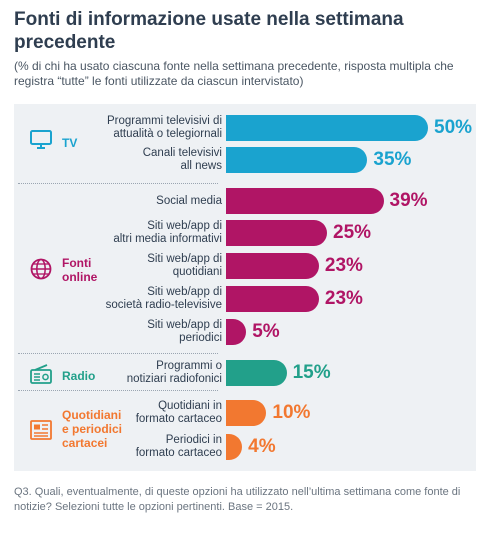 The width and height of the screenshot is (492, 540). I want to click on bar-value-label: 50%, so click(453, 127).